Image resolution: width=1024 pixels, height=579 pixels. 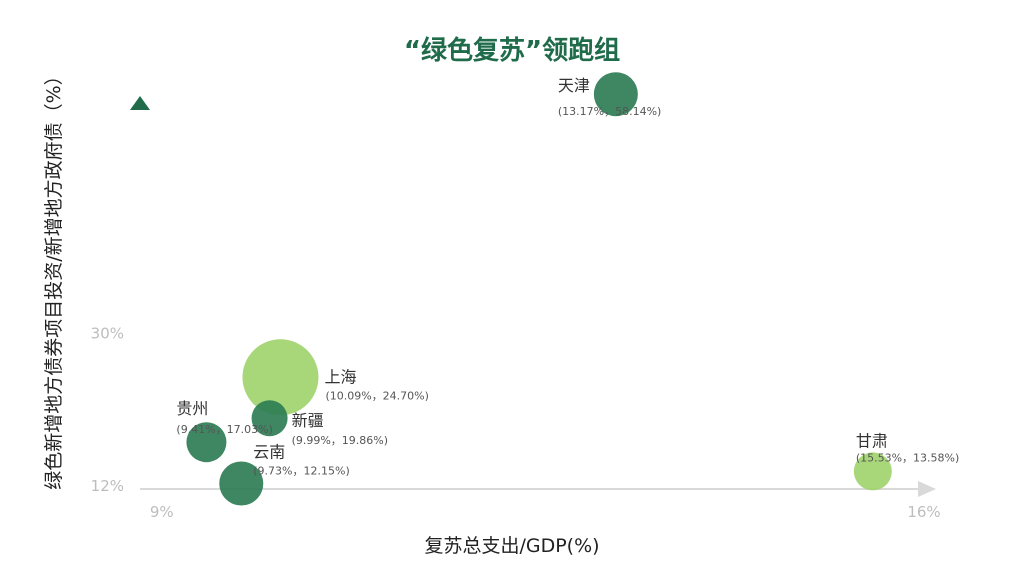 What do you see at coordinates (301, 470) in the screenshot?
I see `point-value: (9.73%，12.15%)` at bounding box center [301, 470].